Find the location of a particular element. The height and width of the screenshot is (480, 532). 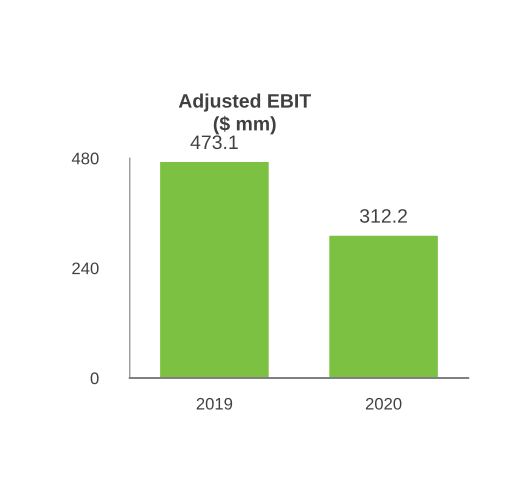

y-tick-label: 0 is located at coordinates (94, 378).